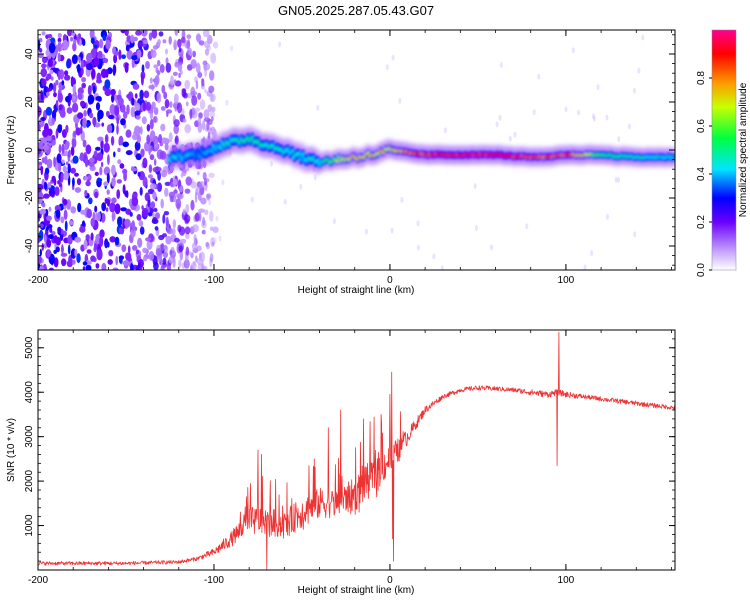 The width and height of the screenshot is (750, 600). Describe the element at coordinates (29, 197) in the screenshot. I see `y-tick-label: -20` at that location.